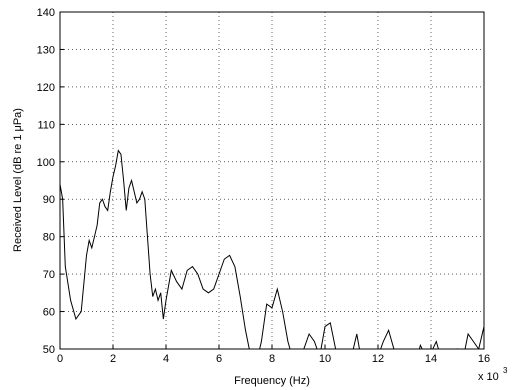 The width and height of the screenshot is (516, 390). I want to click on x-exponent: 3, so click(505, 370).